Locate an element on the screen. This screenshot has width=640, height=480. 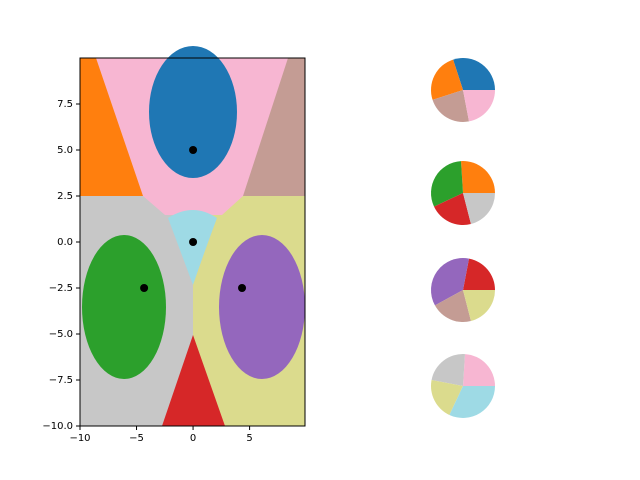
x-tick-label: 5 is located at coordinates (249, 438).